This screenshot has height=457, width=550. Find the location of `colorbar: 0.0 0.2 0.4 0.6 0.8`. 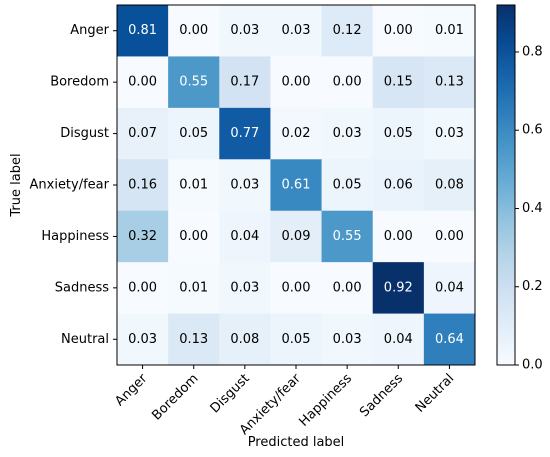

colorbar: 0.0 0.2 0.4 0.6 0.8 is located at coordinates (519, 188).